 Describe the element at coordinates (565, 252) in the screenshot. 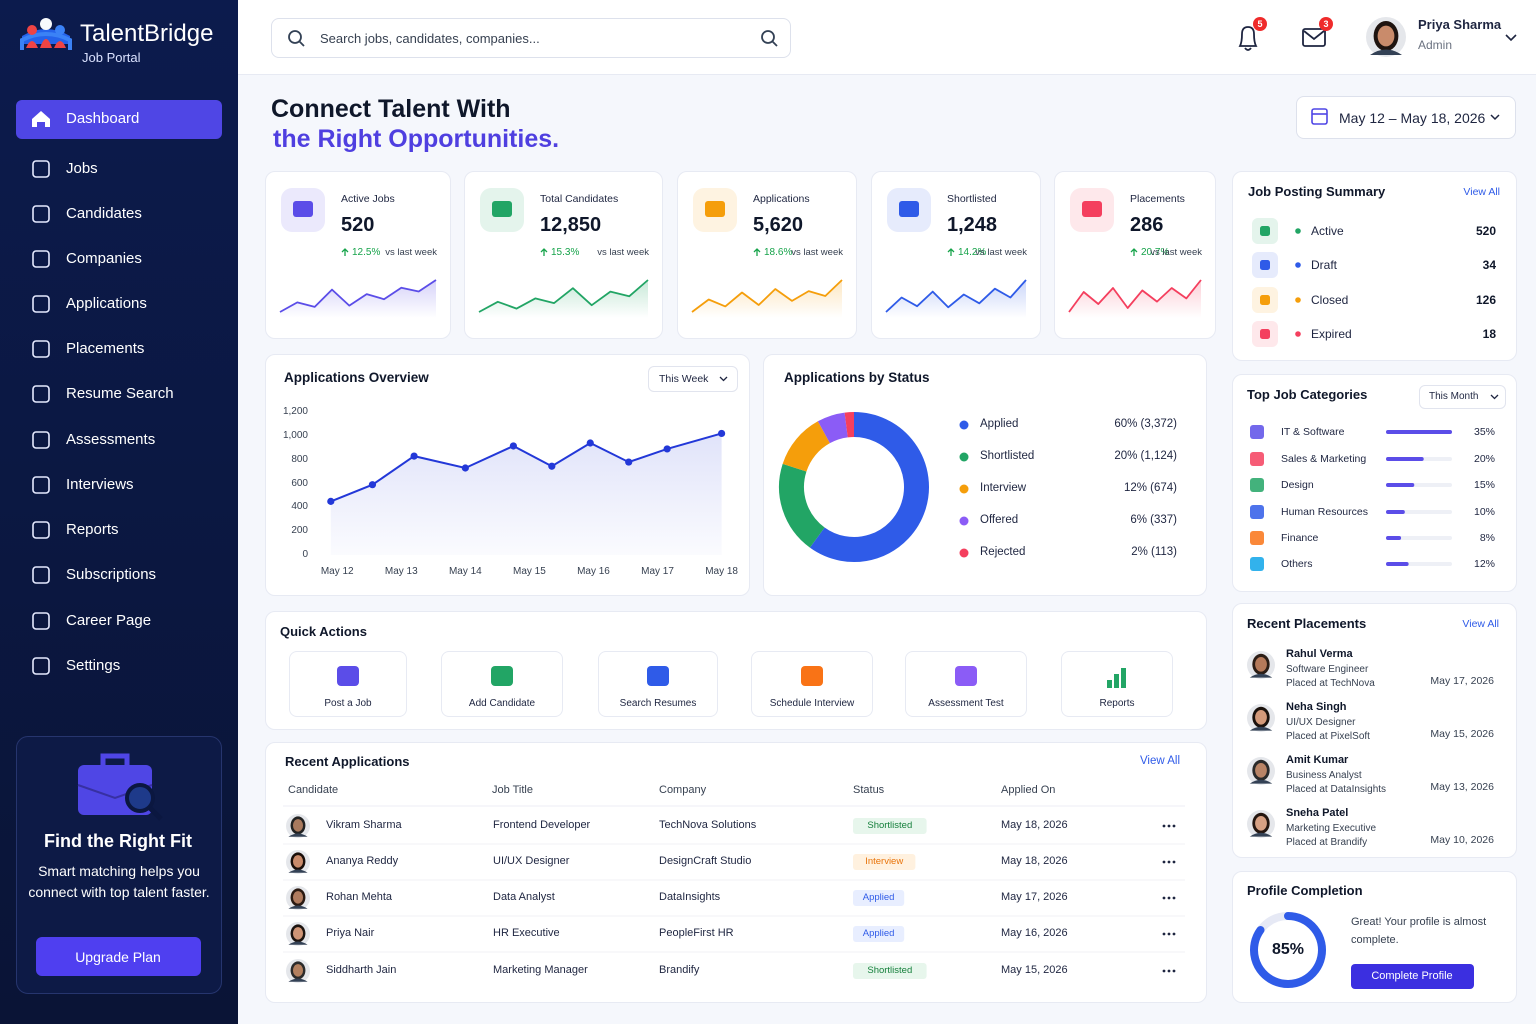

I see `stat-change: 15.3%` at that location.